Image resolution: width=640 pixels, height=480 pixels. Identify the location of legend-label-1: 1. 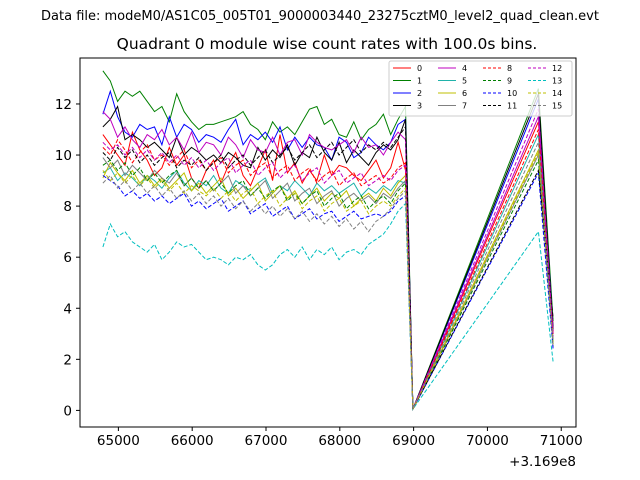
(419, 81).